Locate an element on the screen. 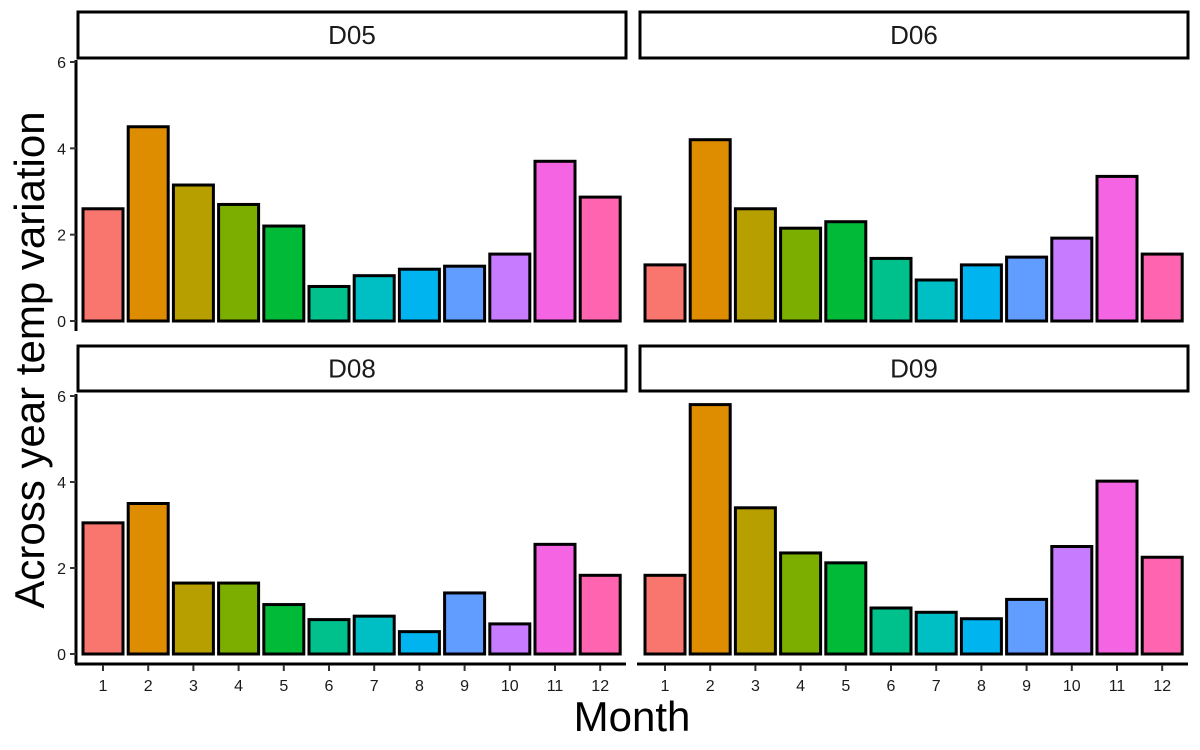 This screenshot has height=750, width=1200. facet-strip-label: D06 is located at coordinates (914, 35).